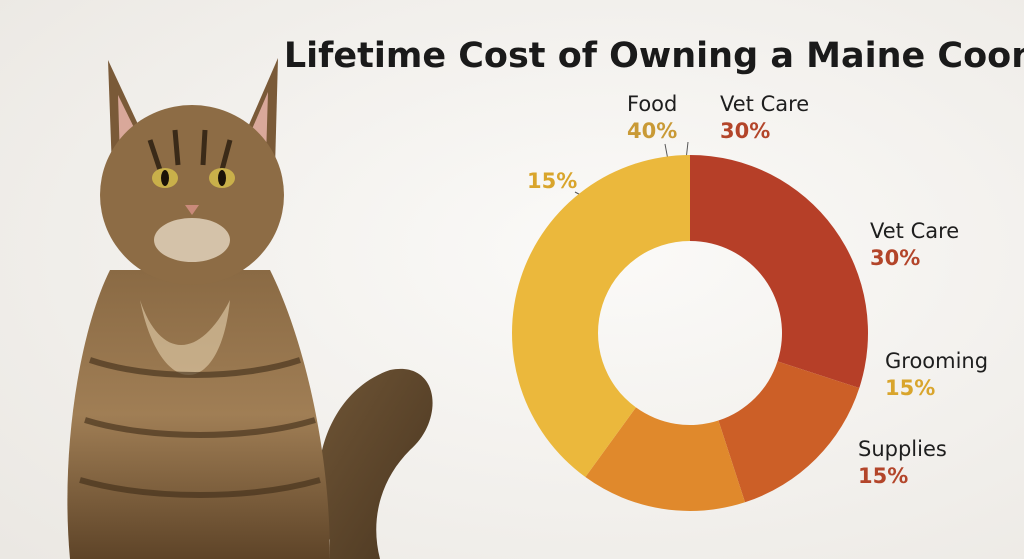  I want to click on annotation-value: 15%, so click(552, 181).